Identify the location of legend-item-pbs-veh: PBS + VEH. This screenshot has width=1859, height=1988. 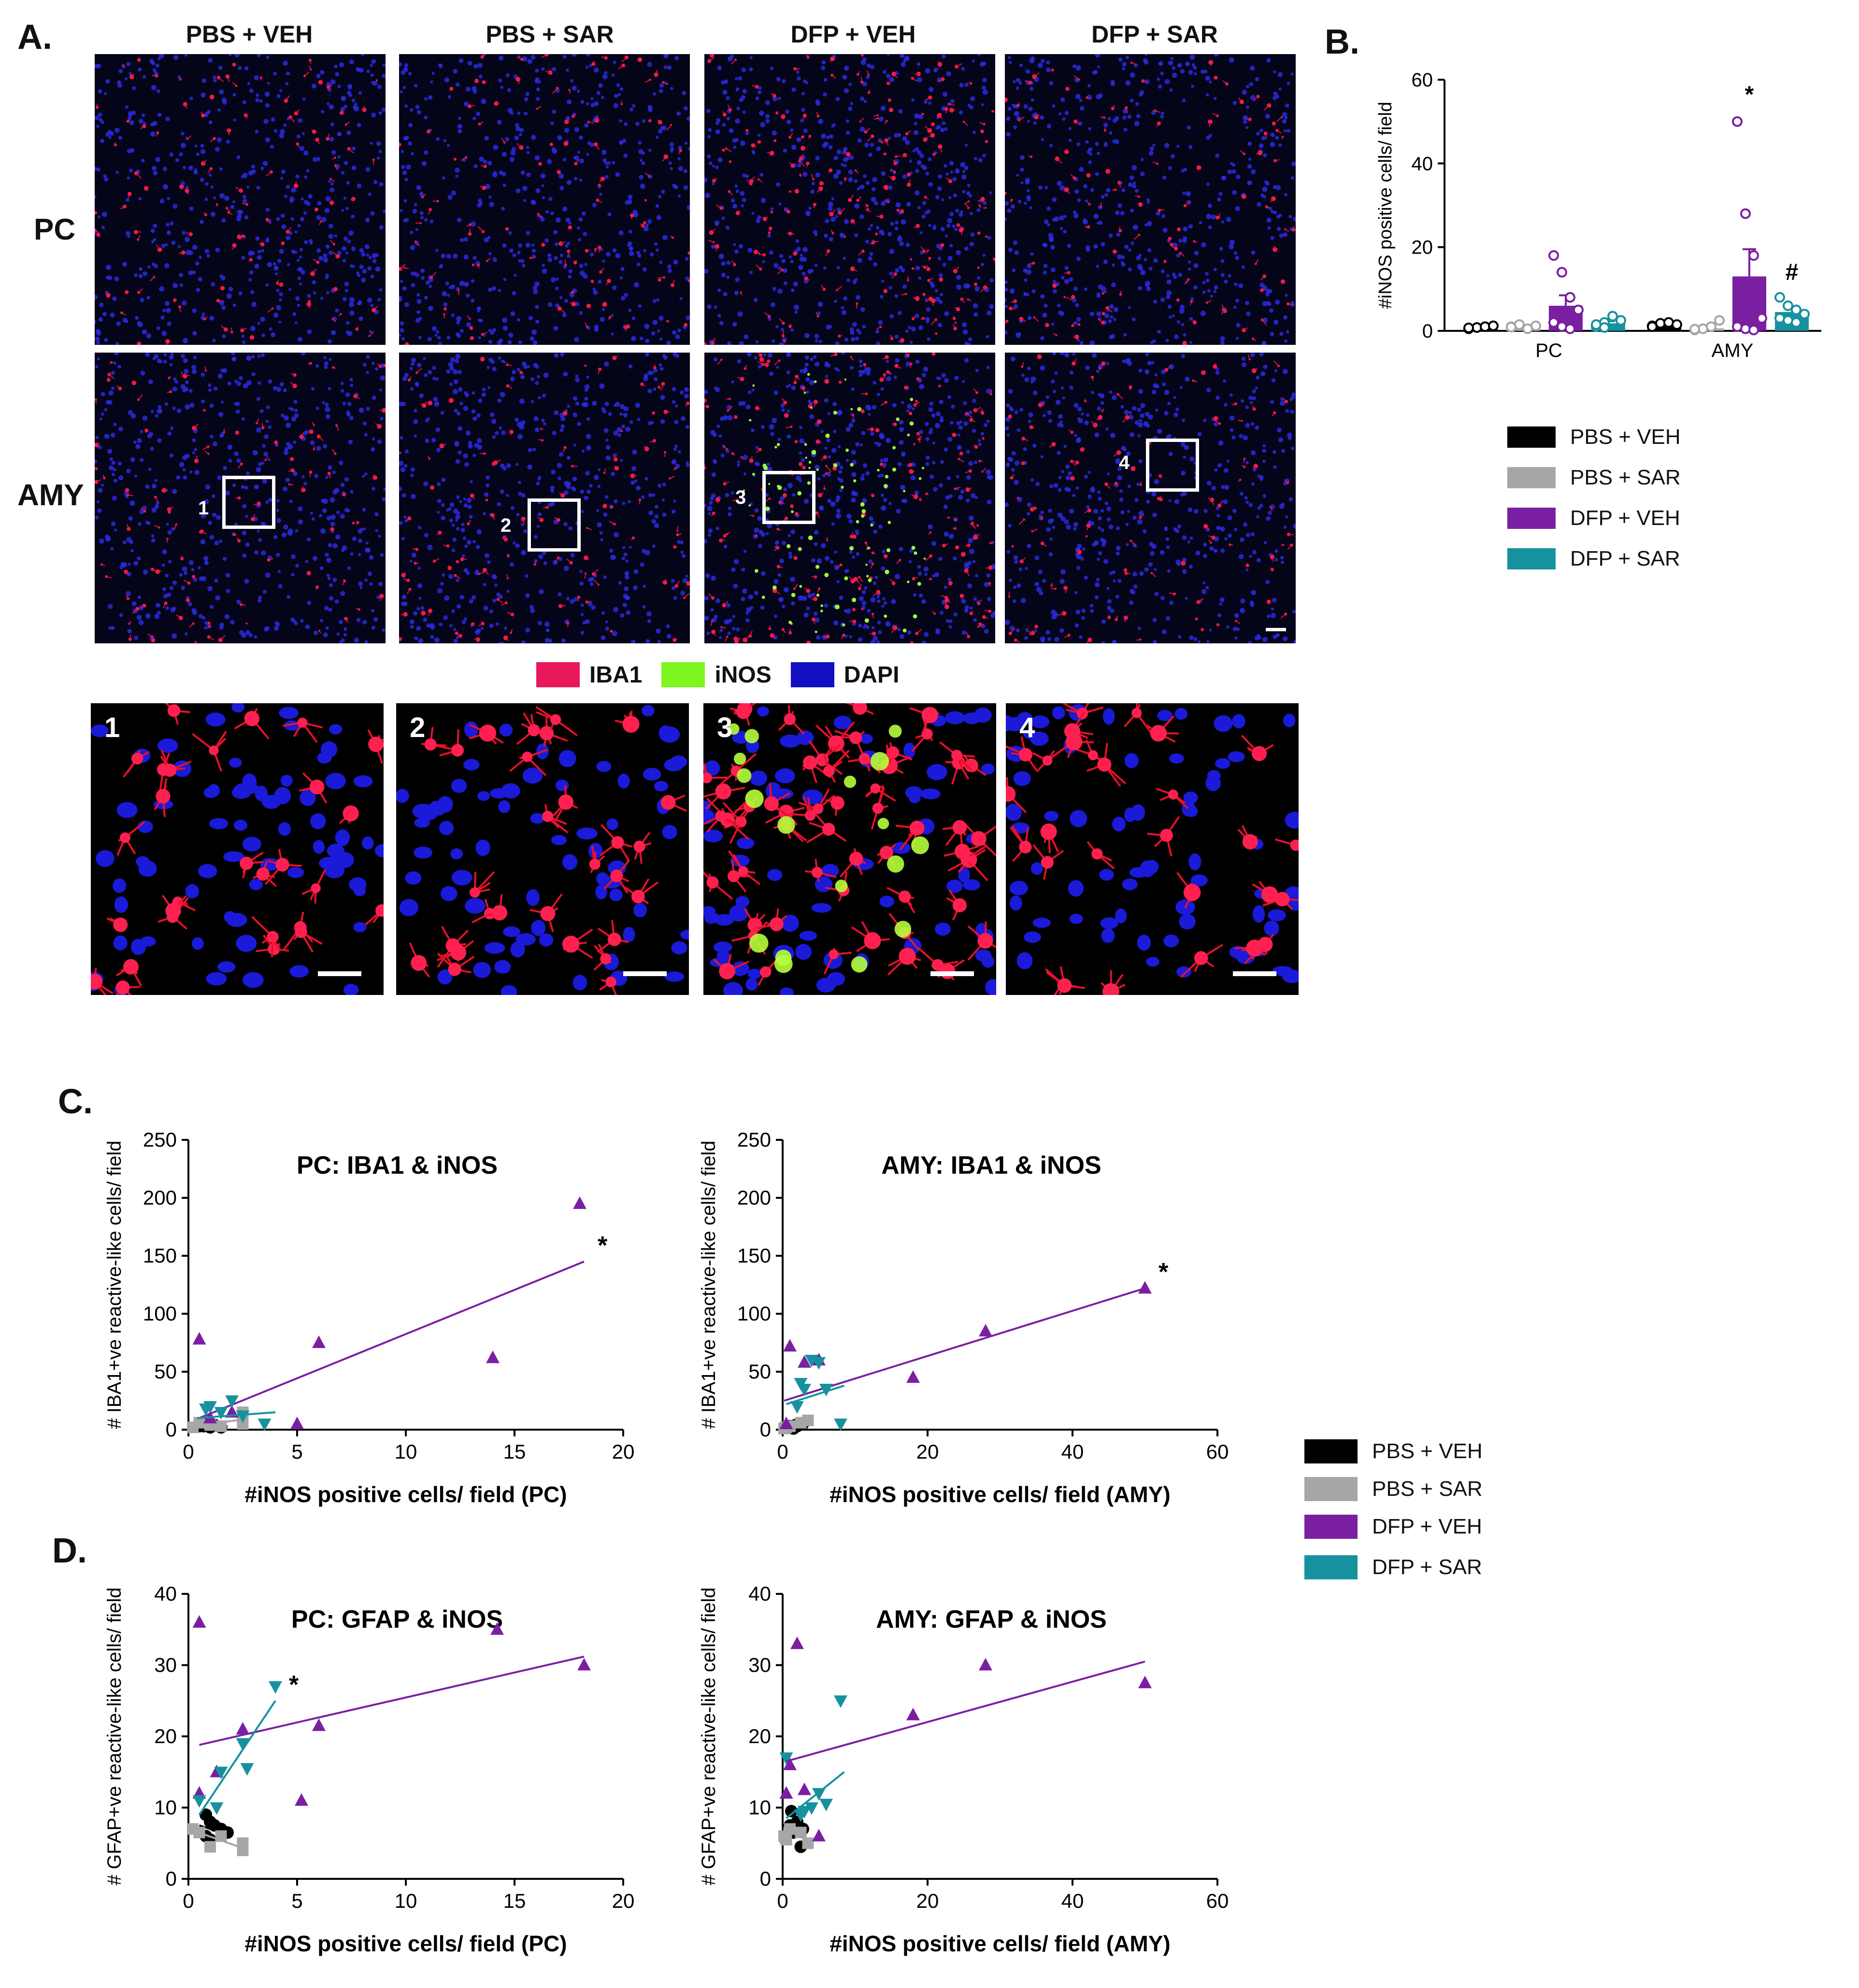
(1393, 1451).